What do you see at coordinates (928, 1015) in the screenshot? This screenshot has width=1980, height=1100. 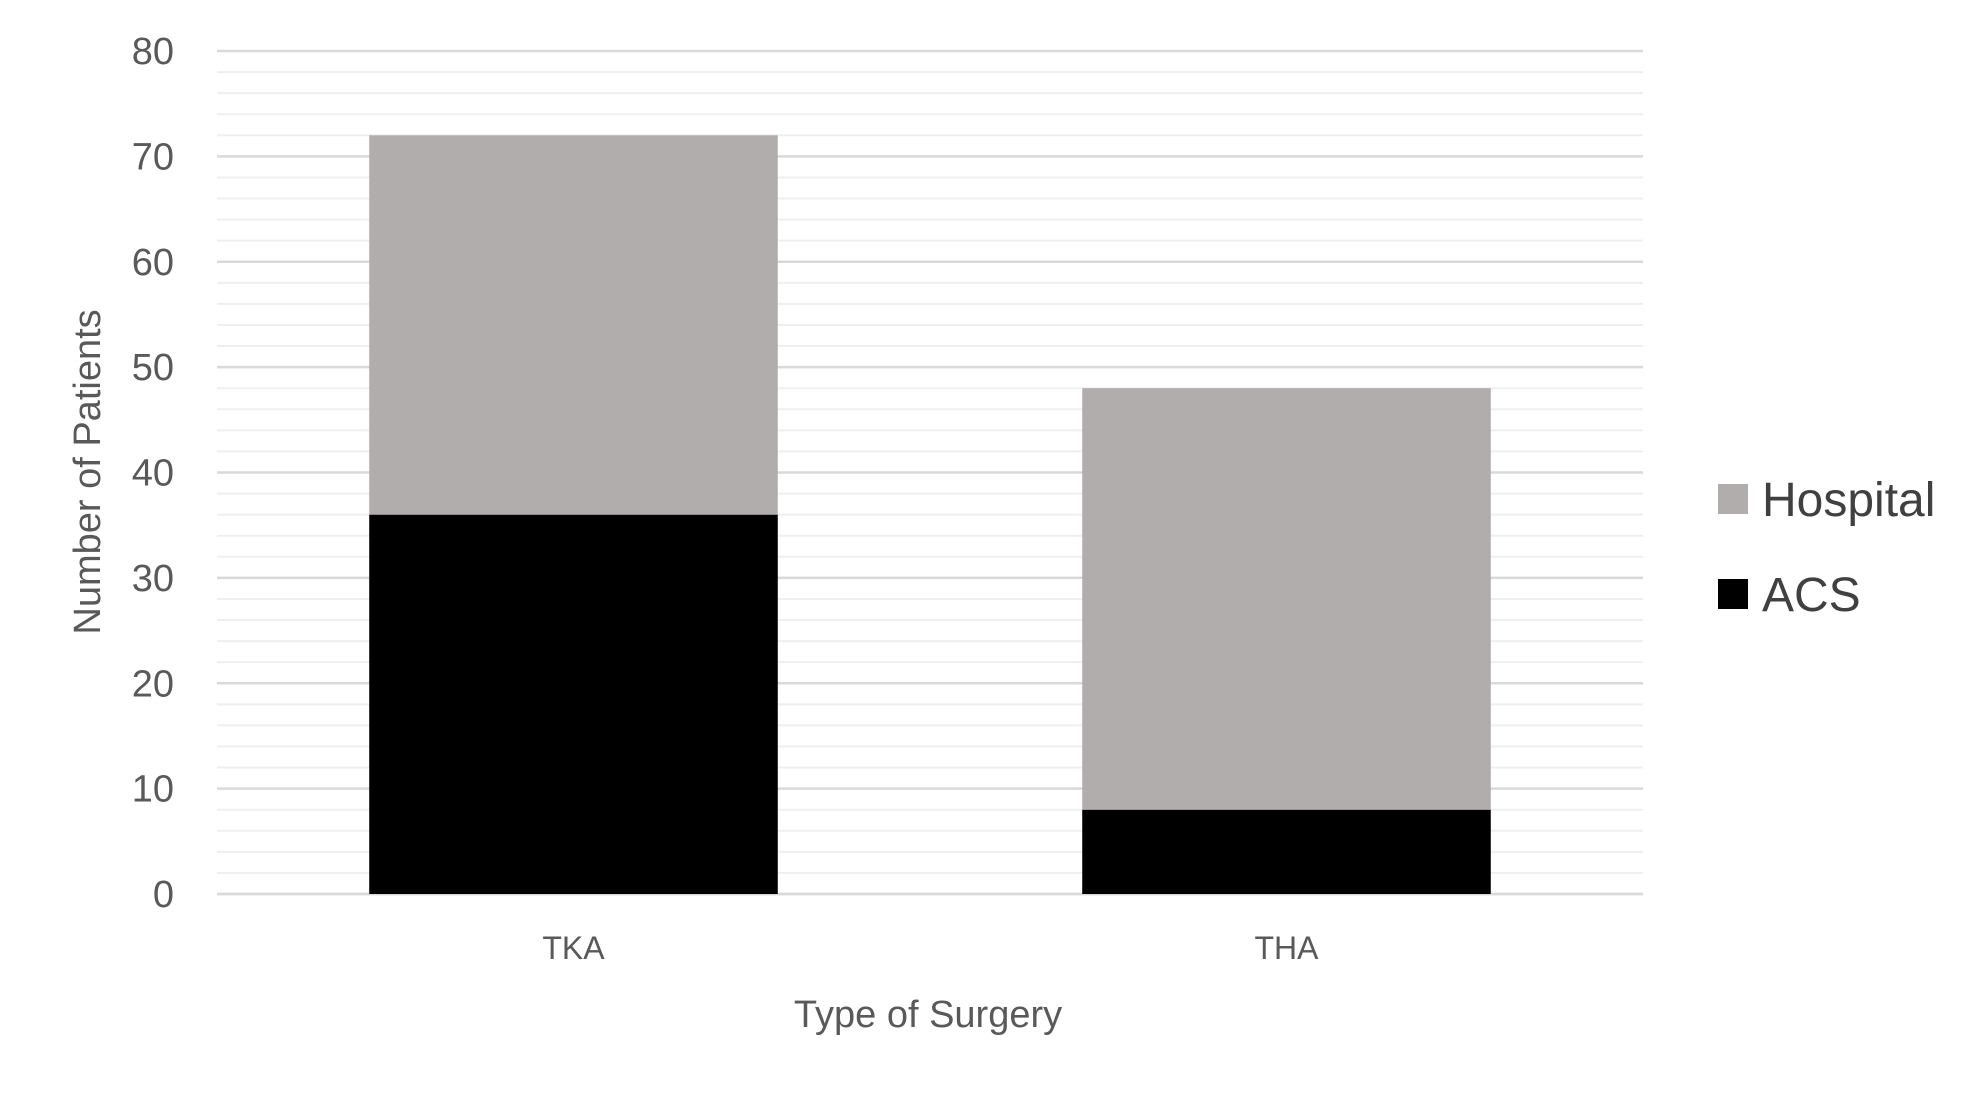 I see `x-axis-title: Type of Surgery` at bounding box center [928, 1015].